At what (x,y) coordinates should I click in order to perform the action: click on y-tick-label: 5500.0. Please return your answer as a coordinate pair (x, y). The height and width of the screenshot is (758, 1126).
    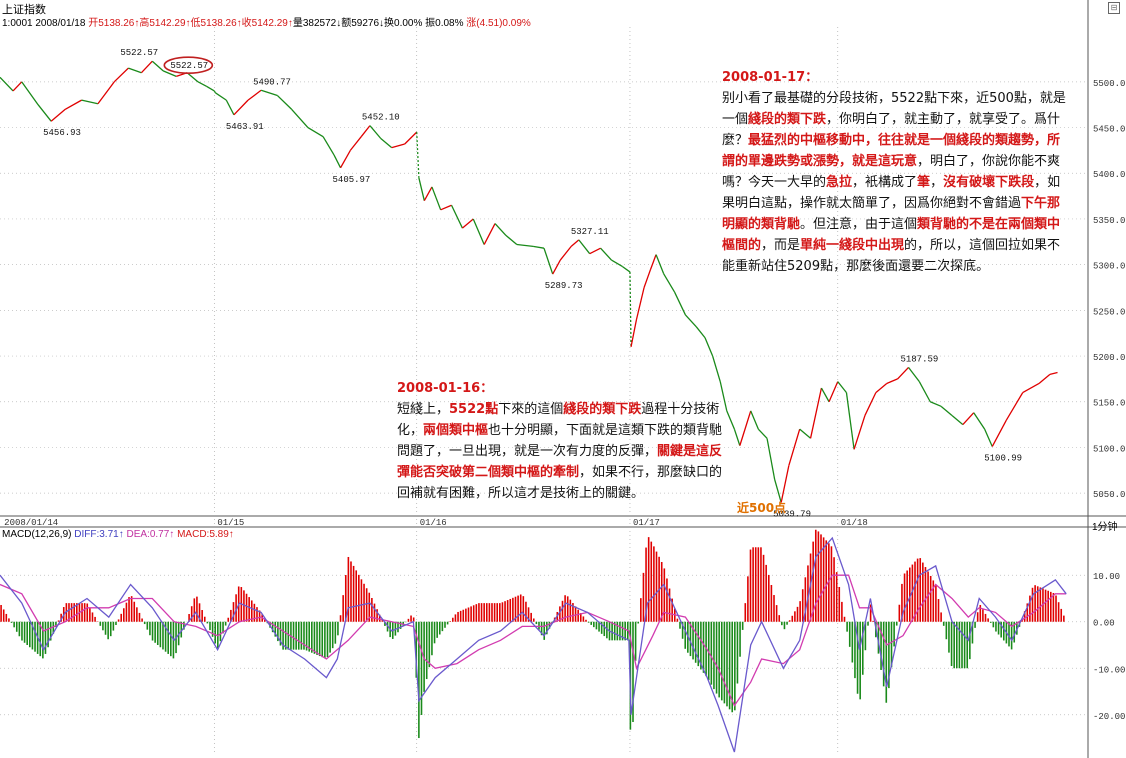
    Looking at the image, I should click on (1109, 84).